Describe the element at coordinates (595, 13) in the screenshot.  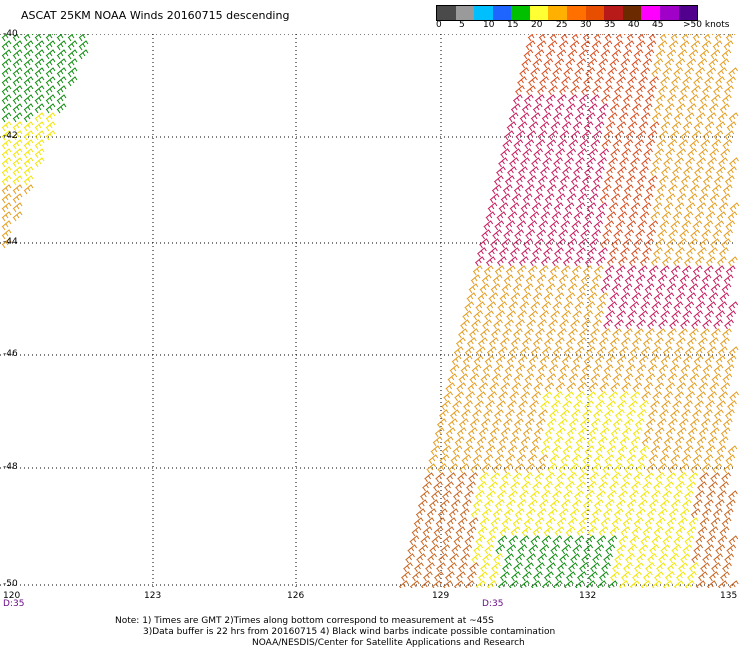
I see `colorbar-swatch` at that location.